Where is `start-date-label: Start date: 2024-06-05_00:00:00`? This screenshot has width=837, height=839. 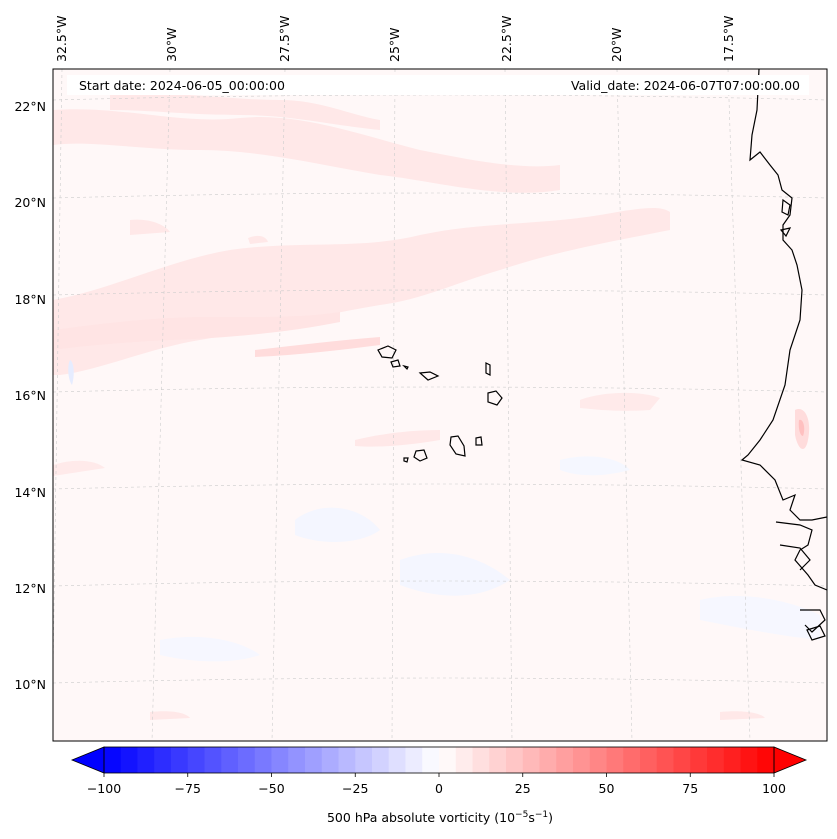
start-date-label: Start date: 2024-06-05_00:00:00 is located at coordinates (182, 85).